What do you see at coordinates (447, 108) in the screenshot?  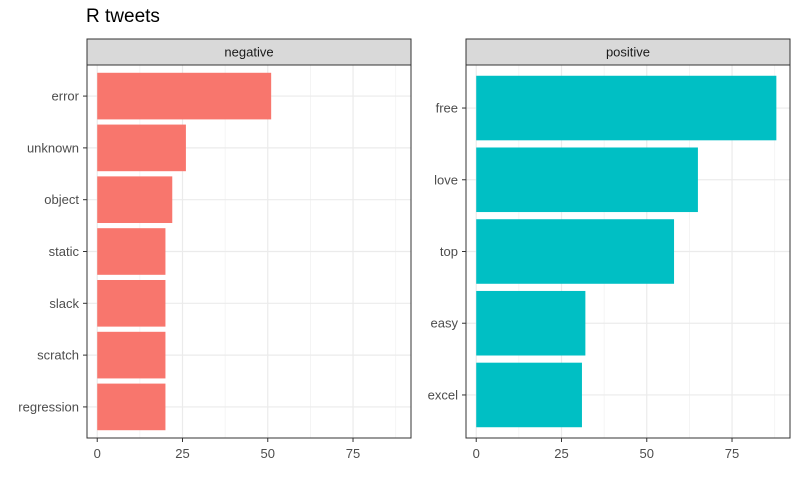 I see `y-tick-label: free` at bounding box center [447, 108].